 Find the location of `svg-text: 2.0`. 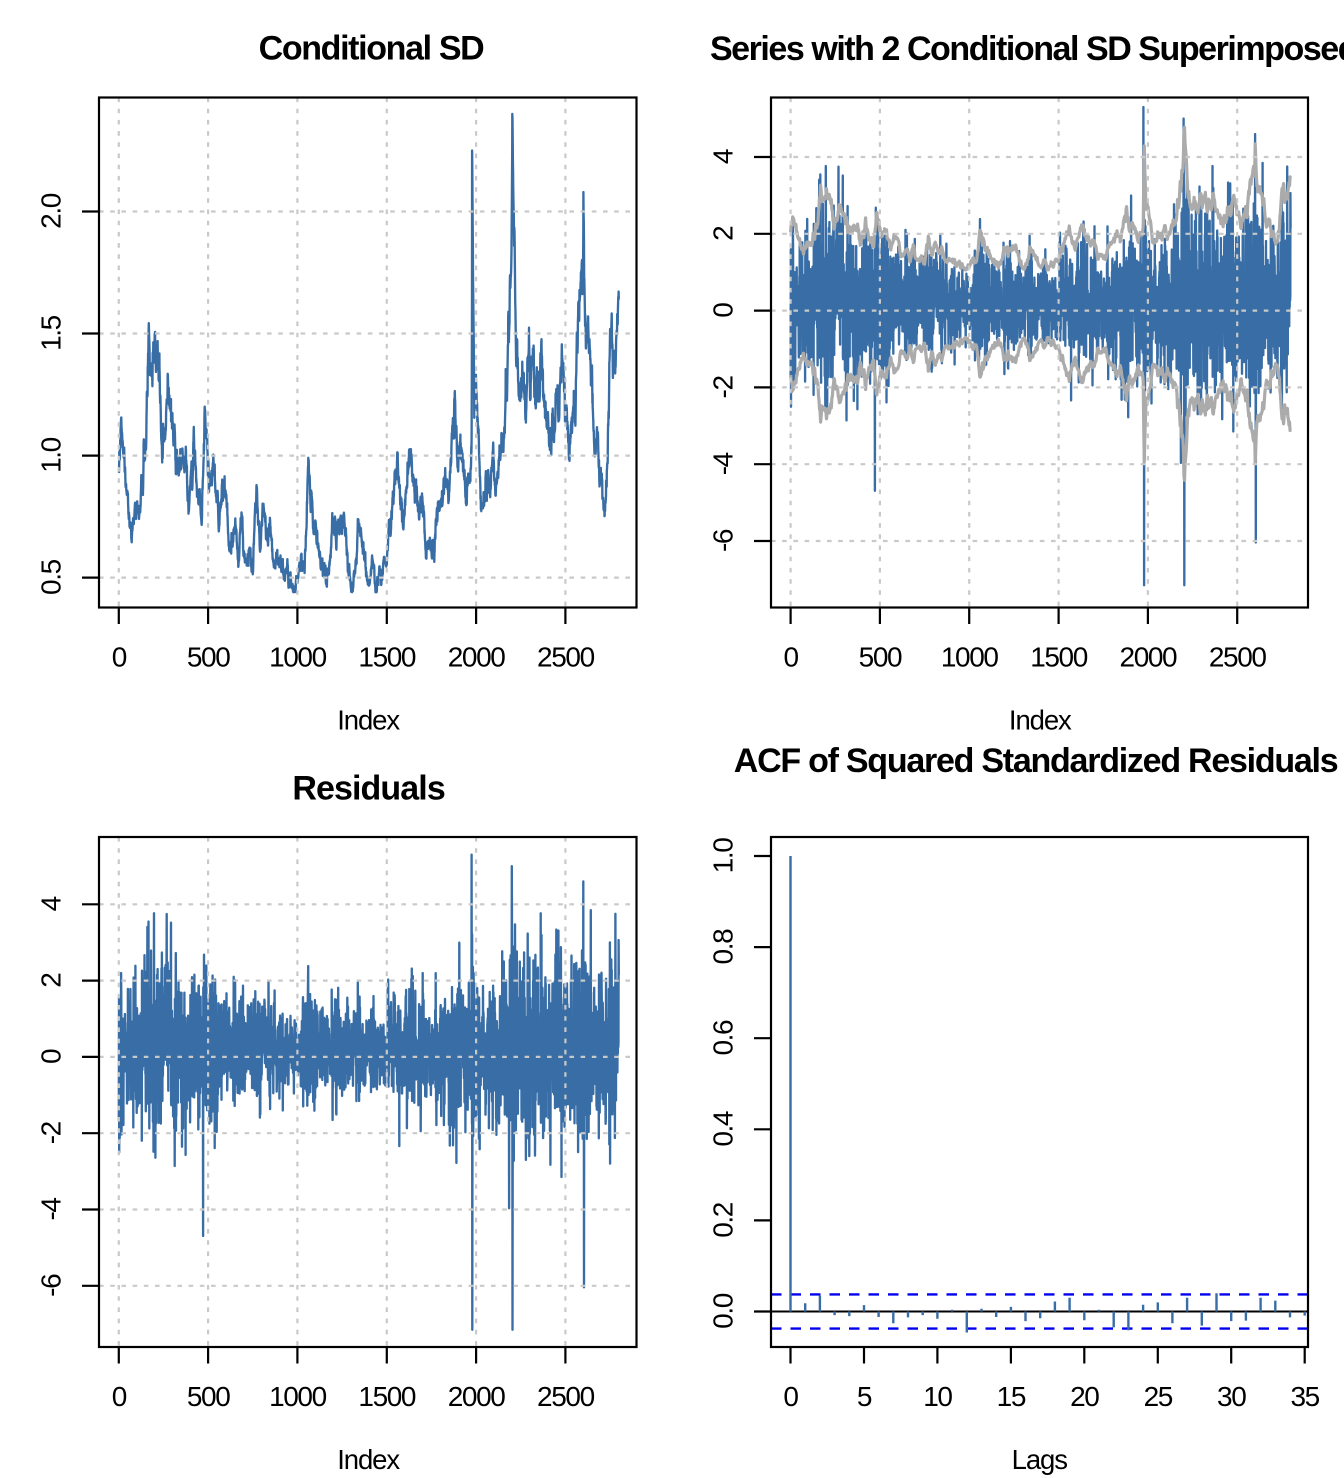

svg-text: 2.0 is located at coordinates (51, 211).